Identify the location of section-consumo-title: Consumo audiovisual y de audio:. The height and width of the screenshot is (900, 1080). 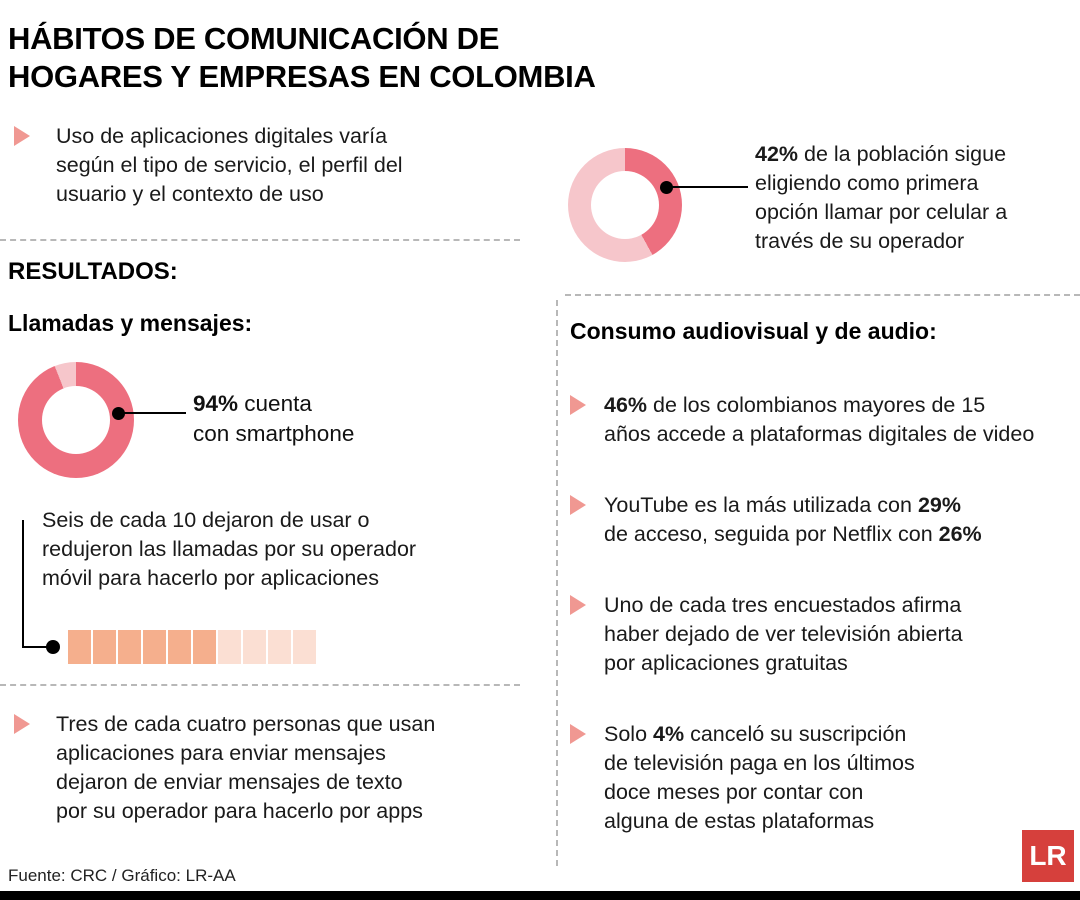
(753, 331).